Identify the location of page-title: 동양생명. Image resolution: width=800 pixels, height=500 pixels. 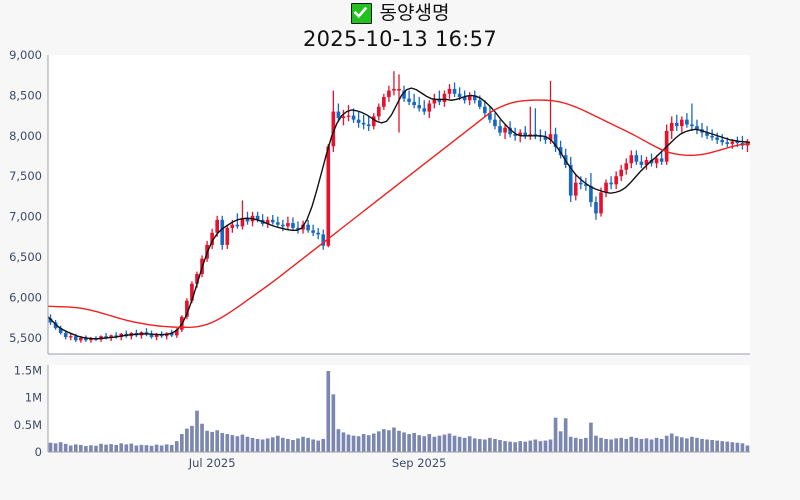
(414, 13).